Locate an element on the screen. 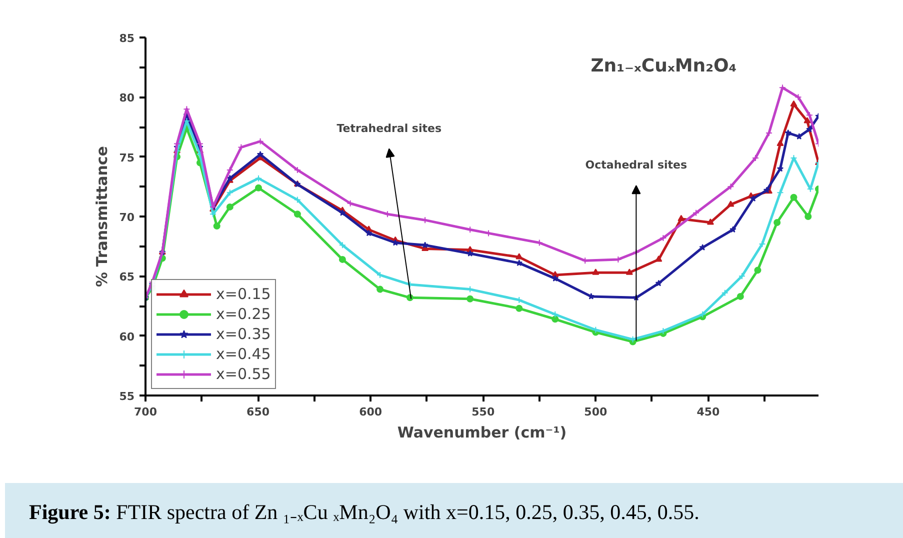 This screenshot has width=903, height=538. text: Zn₁₋ₓCuₓMn₂O₄ is located at coordinates (663, 66).